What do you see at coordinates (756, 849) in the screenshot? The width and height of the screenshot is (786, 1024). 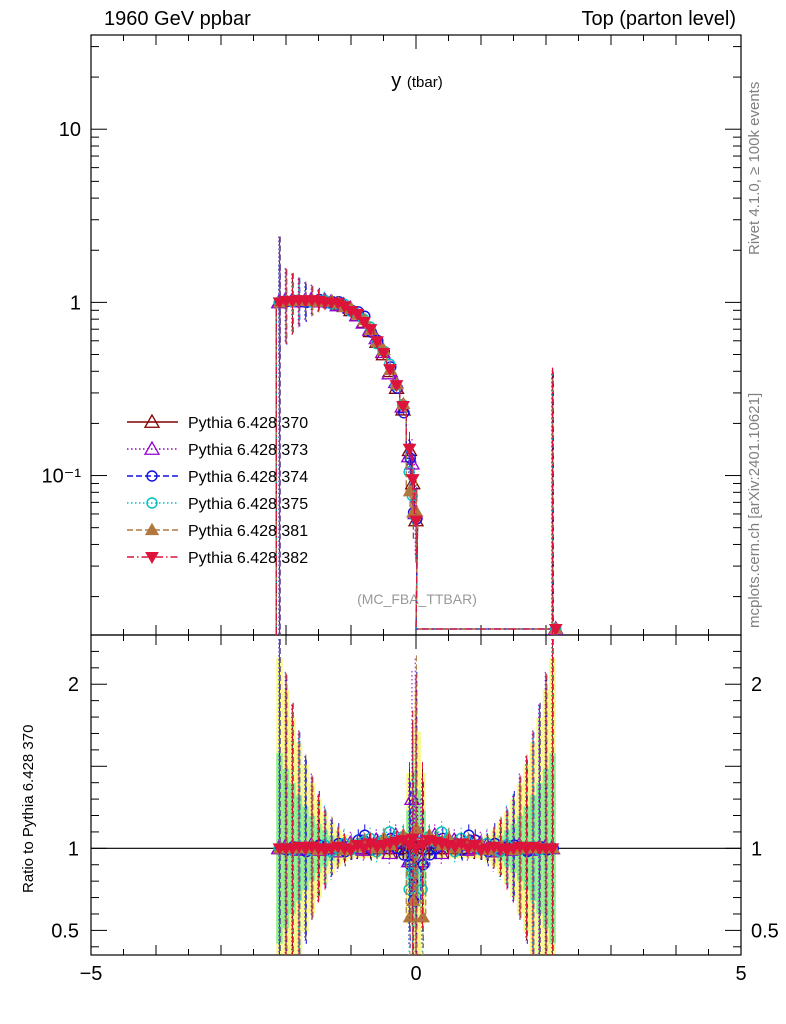 I see `ratio-tick-right-1: 1` at bounding box center [756, 849].